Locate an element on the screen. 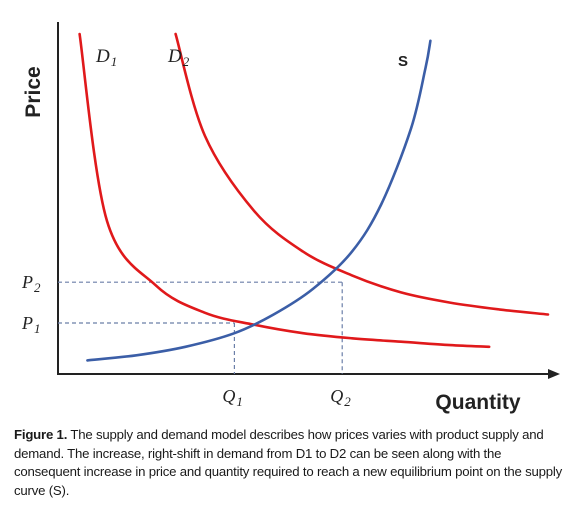  y-tick-label-1: P1 is located at coordinates (31, 324).